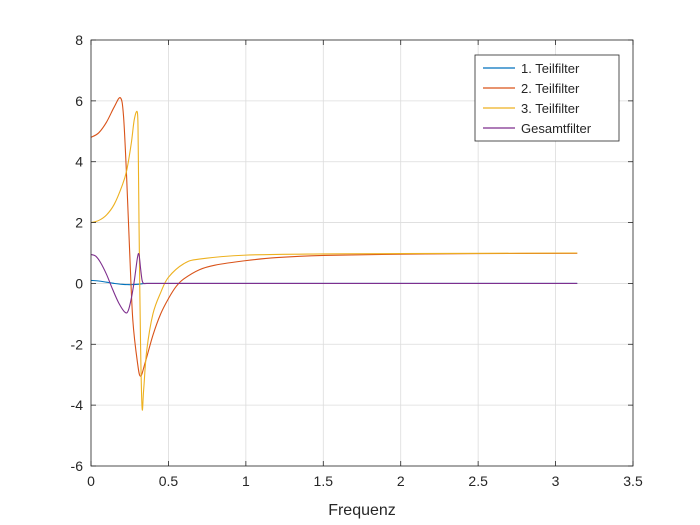  What do you see at coordinates (550, 88) in the screenshot?
I see `legend-entry-label: 2. Teilfilter` at bounding box center [550, 88].